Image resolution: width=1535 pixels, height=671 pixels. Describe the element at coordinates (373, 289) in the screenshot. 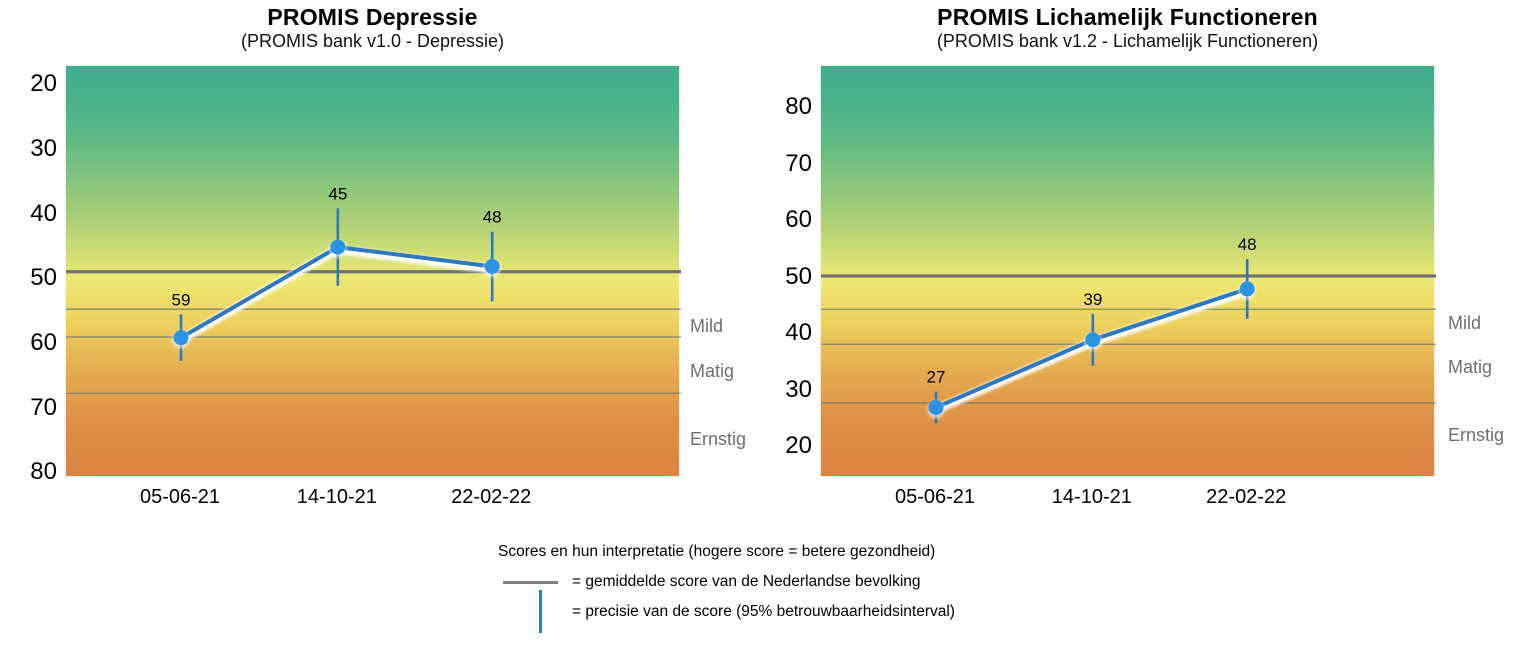

I see `chart-canvas: 59 45 48` at that location.